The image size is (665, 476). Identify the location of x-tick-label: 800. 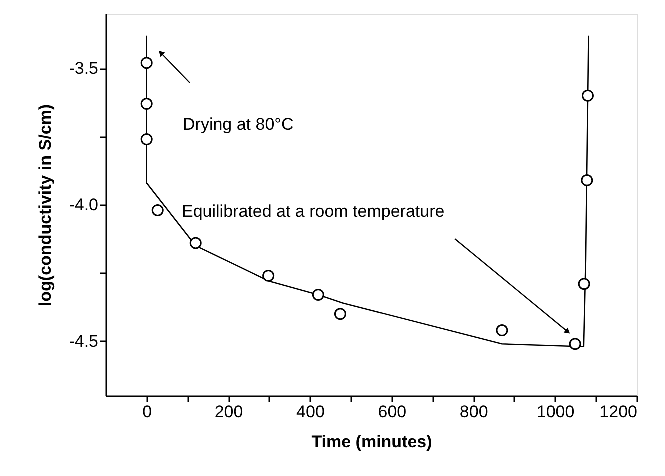
(474, 412).